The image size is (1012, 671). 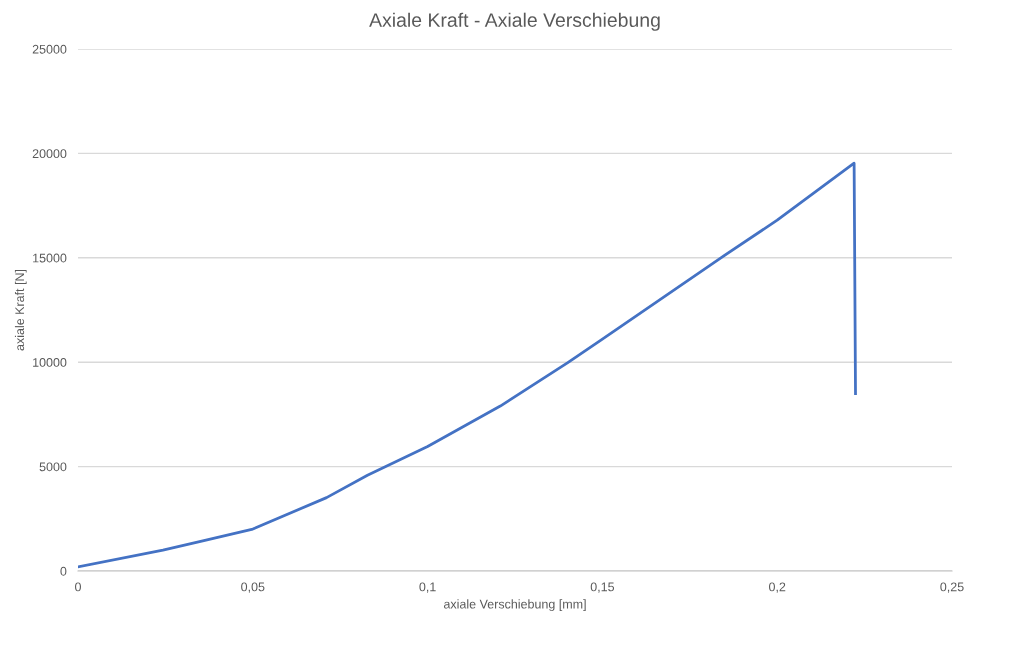 What do you see at coordinates (514, 21) in the screenshot?
I see `chart-title: Axiale Kraft - Axiale Verschiebung` at bounding box center [514, 21].